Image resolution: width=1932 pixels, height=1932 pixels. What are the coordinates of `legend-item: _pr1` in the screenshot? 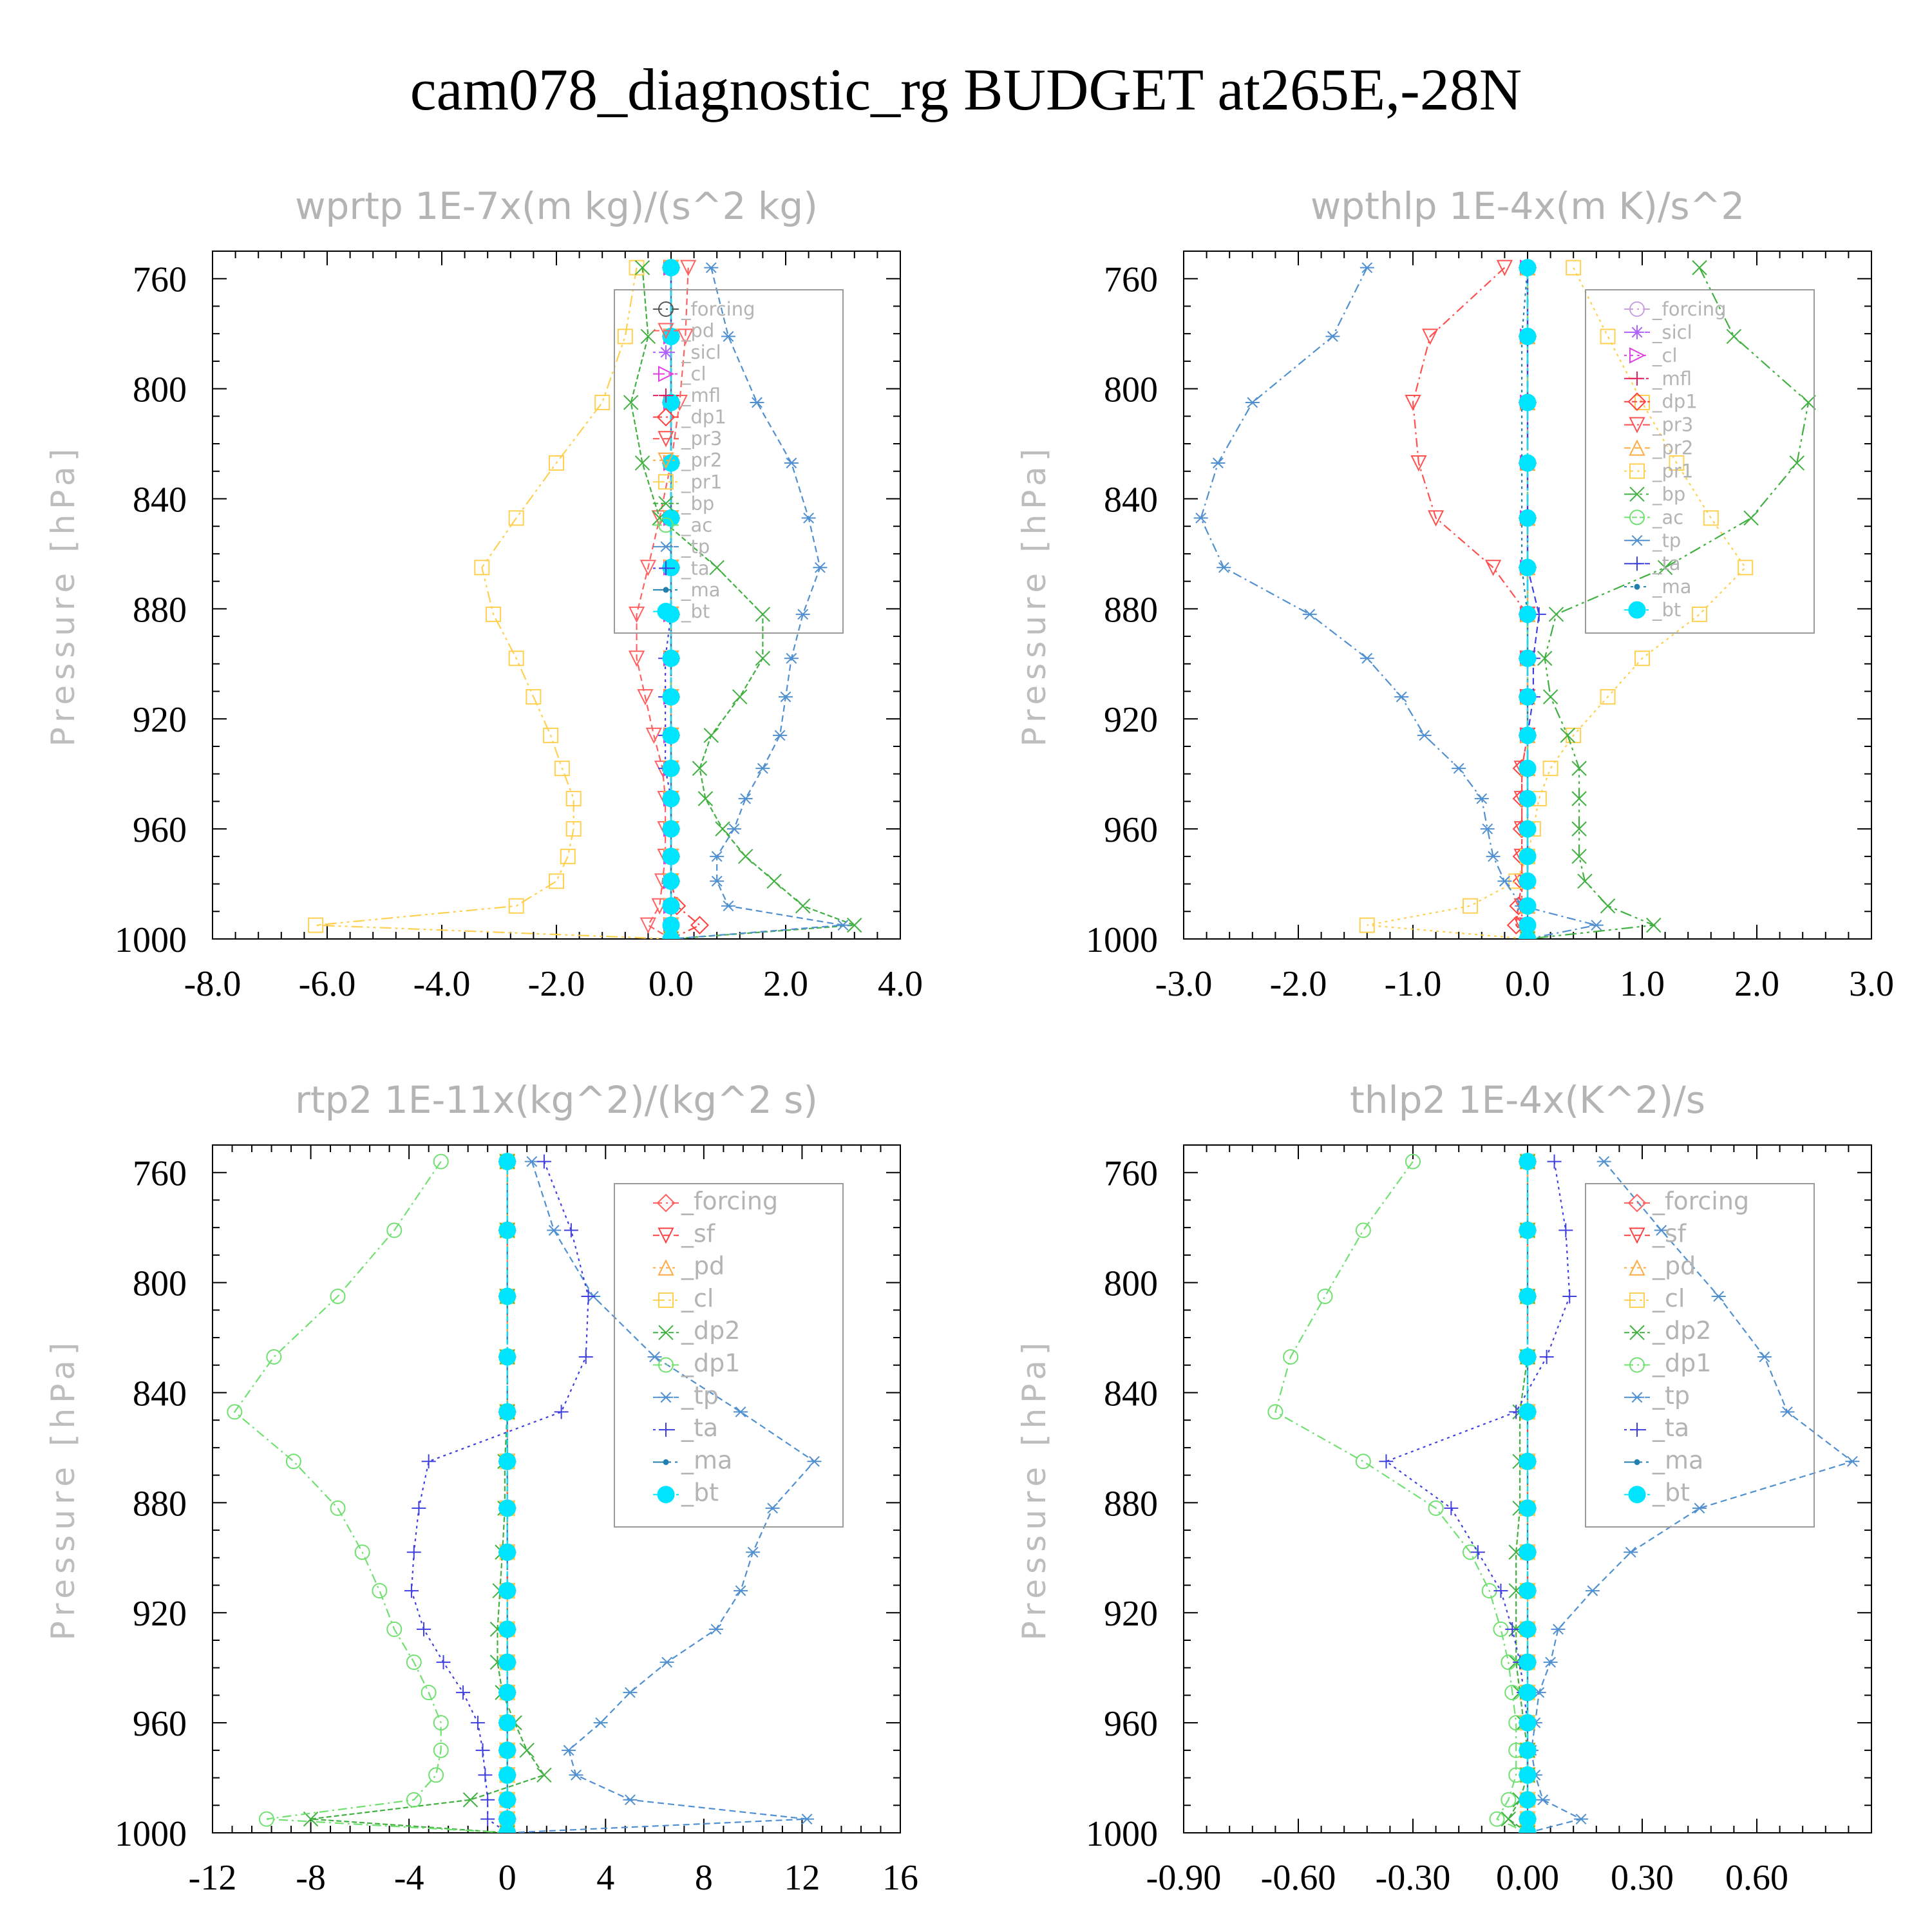 It's located at (687, 482).